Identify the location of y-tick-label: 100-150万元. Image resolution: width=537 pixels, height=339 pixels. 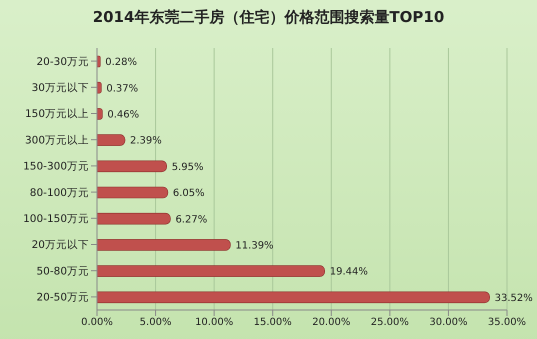
(56, 219).